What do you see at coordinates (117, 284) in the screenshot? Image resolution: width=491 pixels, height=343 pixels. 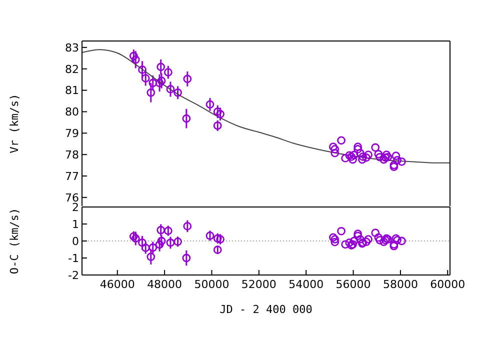 I see `x-tick-label: 46000` at bounding box center [117, 284].